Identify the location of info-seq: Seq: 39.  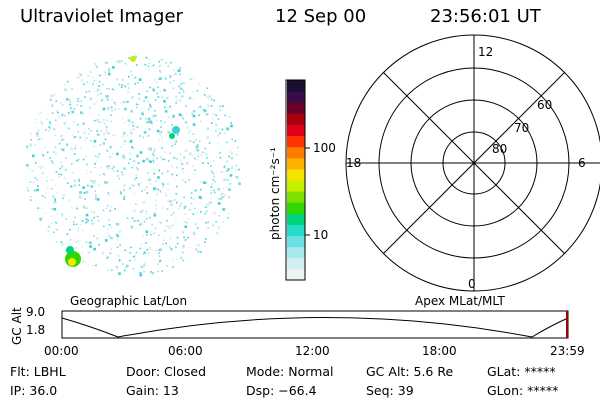
(390, 390).